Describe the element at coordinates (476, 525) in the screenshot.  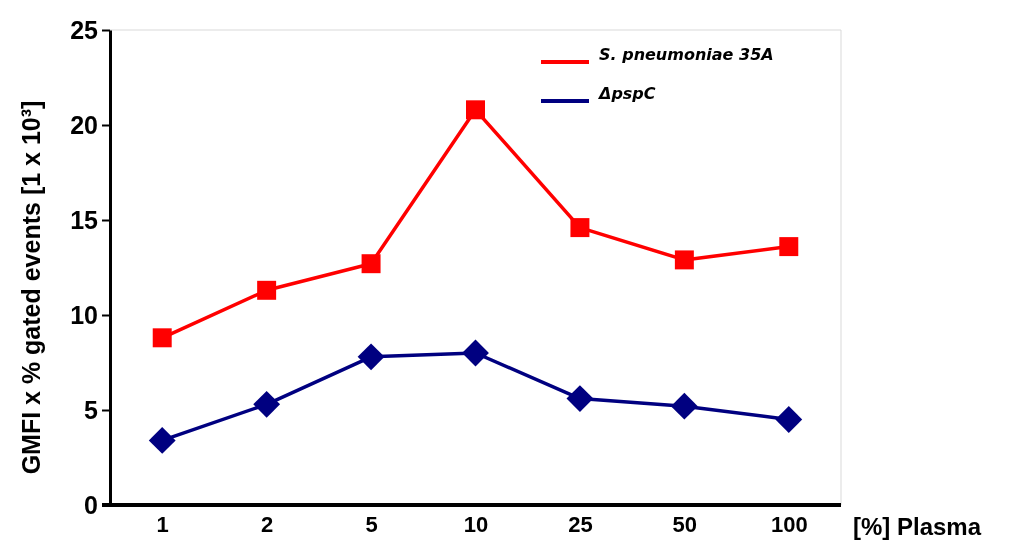
I see `x-tick-label: 10` at that location.